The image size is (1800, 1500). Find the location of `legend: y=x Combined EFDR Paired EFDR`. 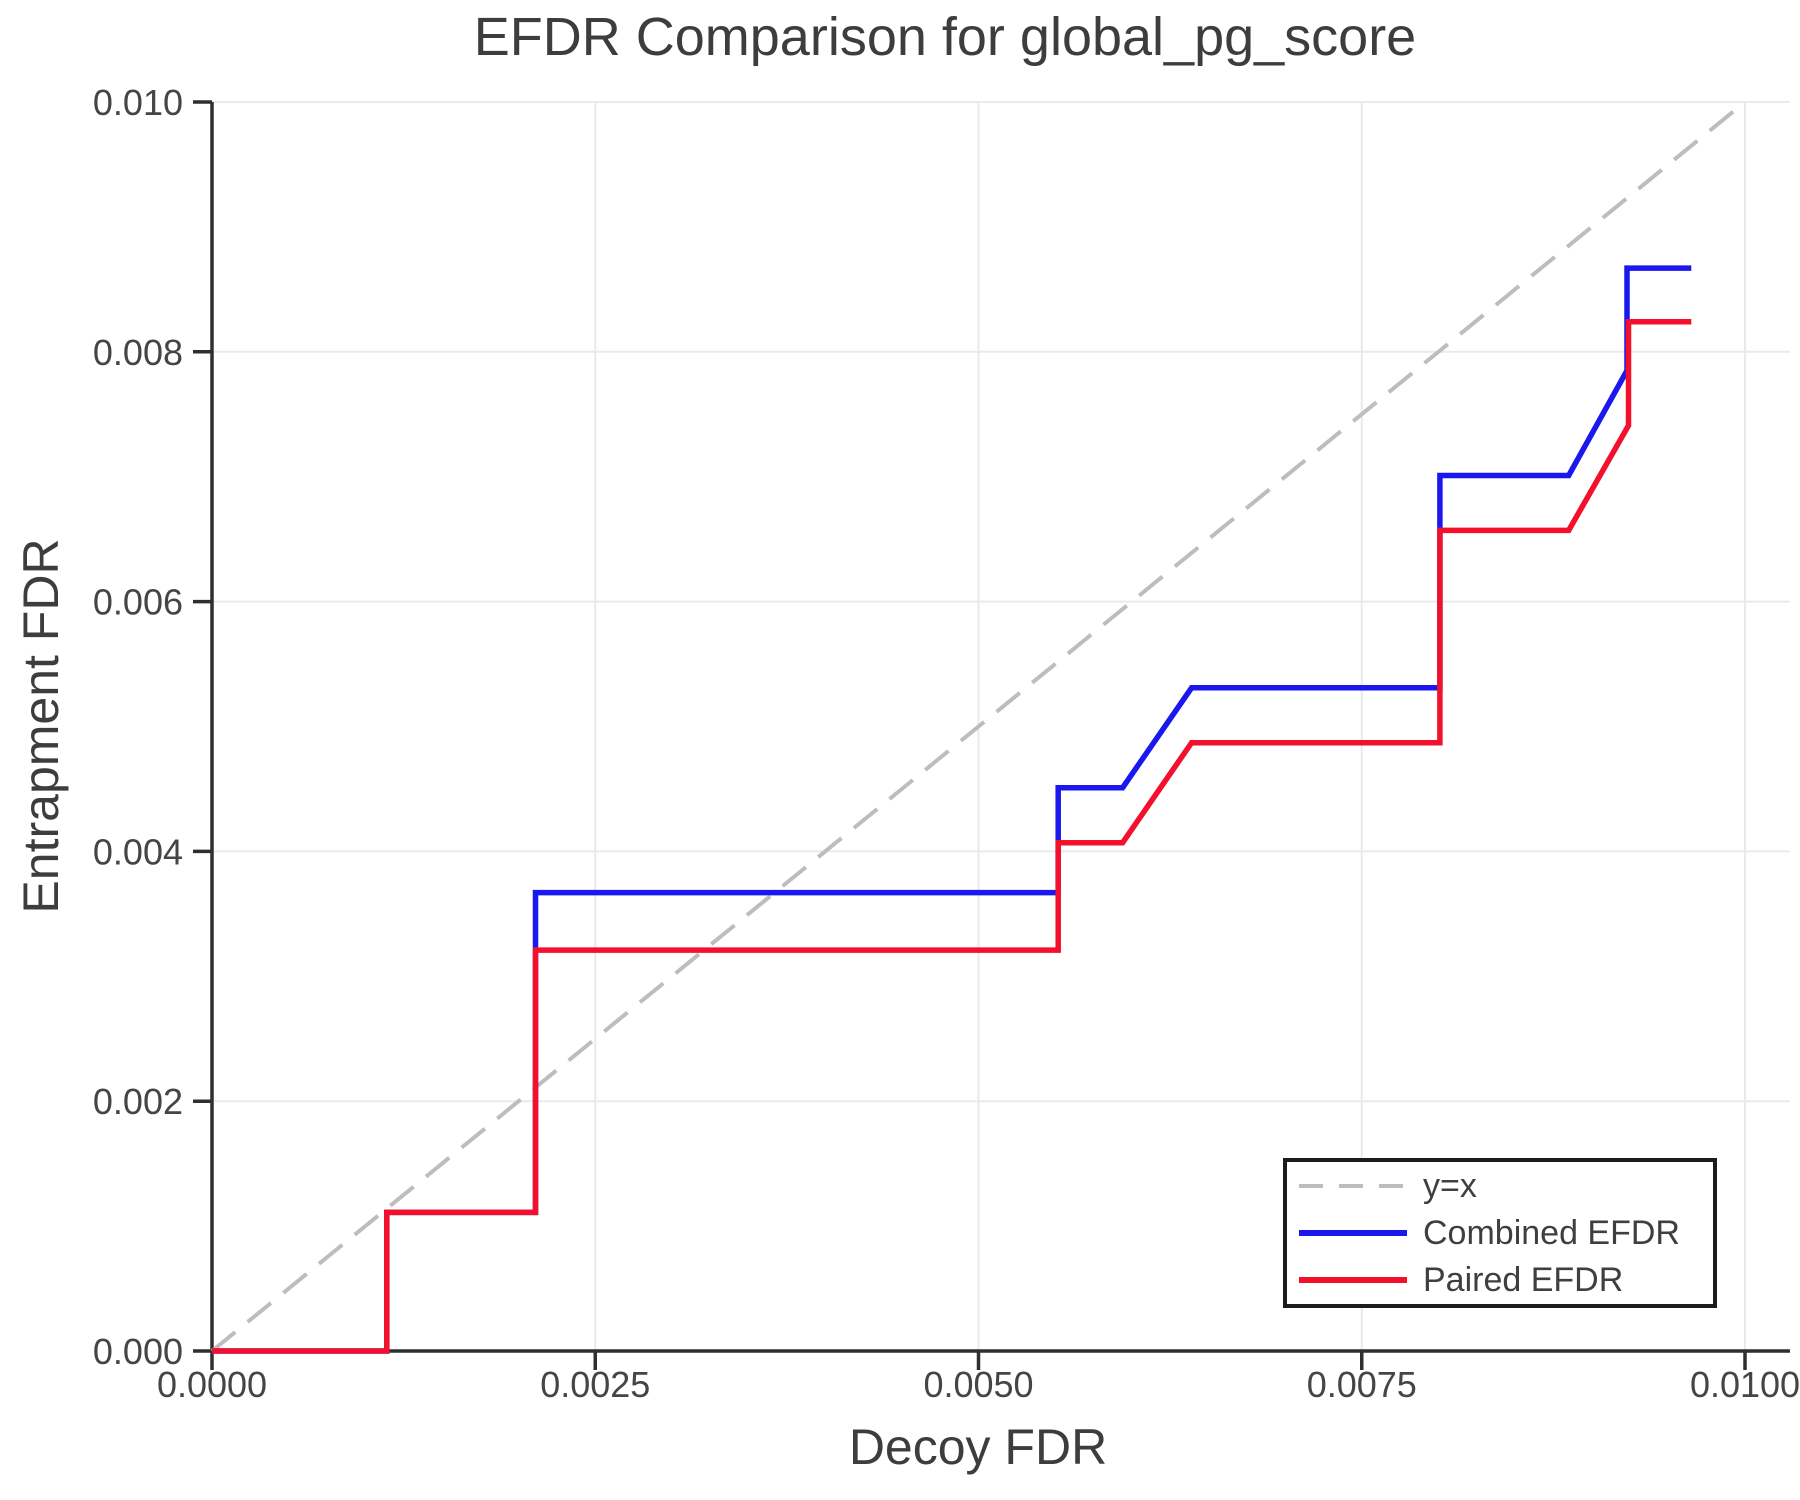

legend: y=x Combined EFDR Paired EFDR is located at coordinates (1500, 1233).